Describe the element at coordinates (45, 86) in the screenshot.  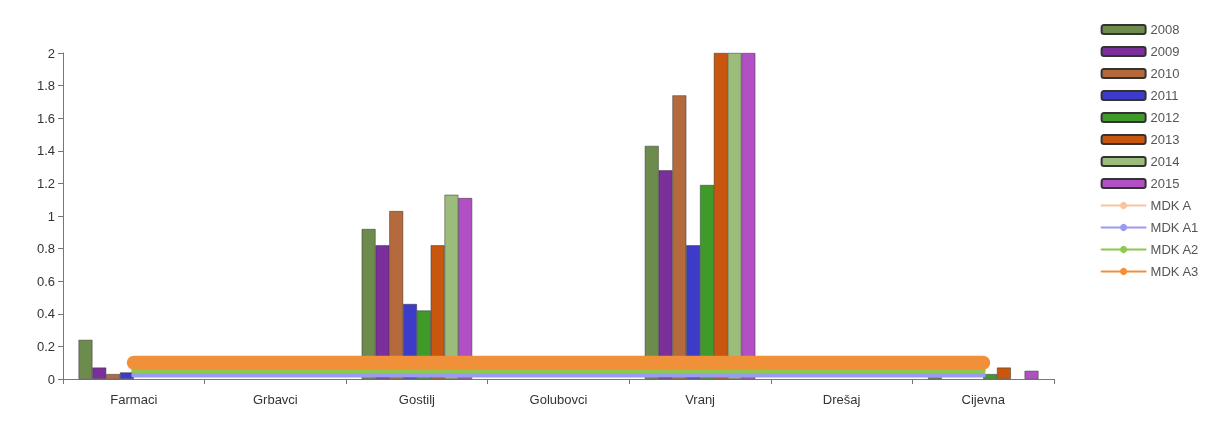
I see `y-tick-label: 1.8` at that location.